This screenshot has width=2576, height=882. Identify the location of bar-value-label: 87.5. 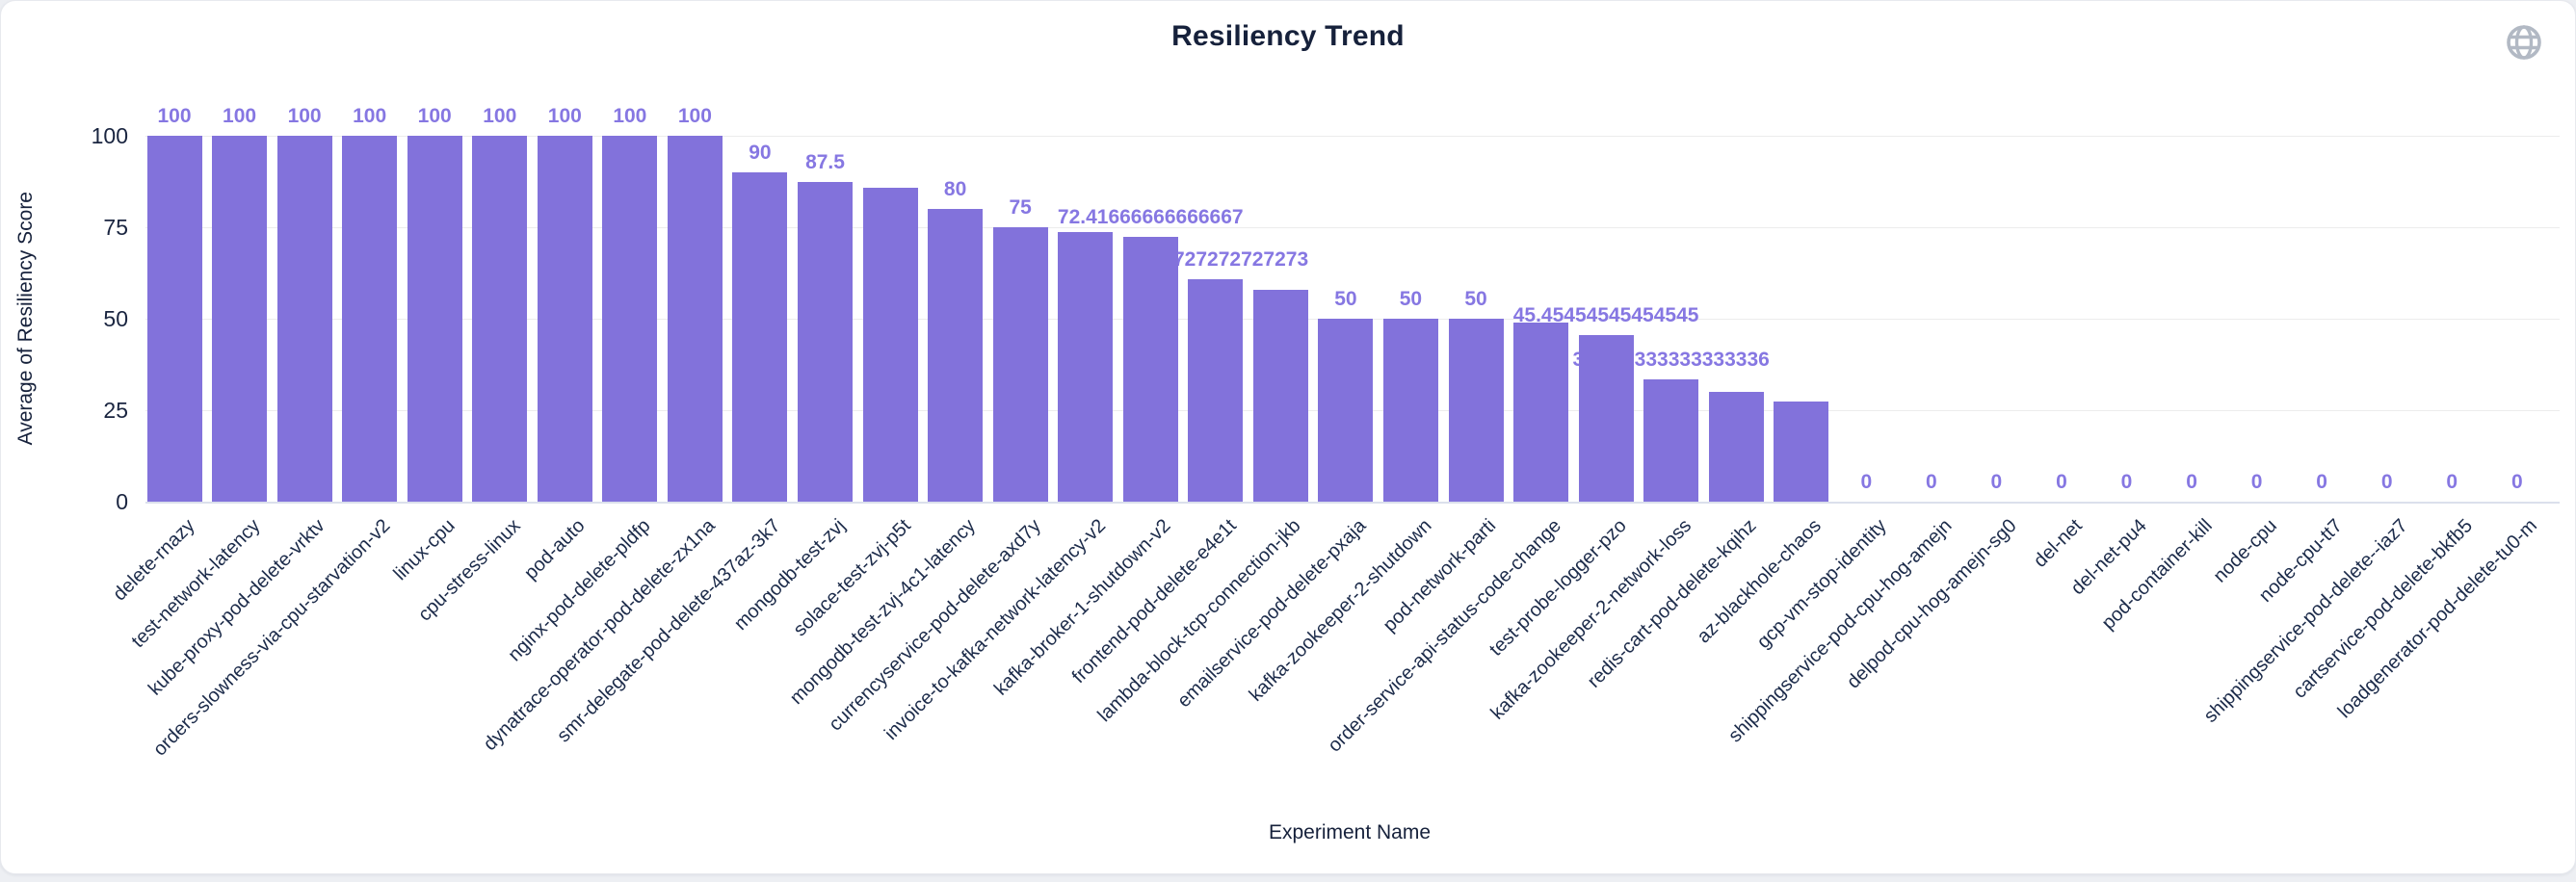
(825, 161).